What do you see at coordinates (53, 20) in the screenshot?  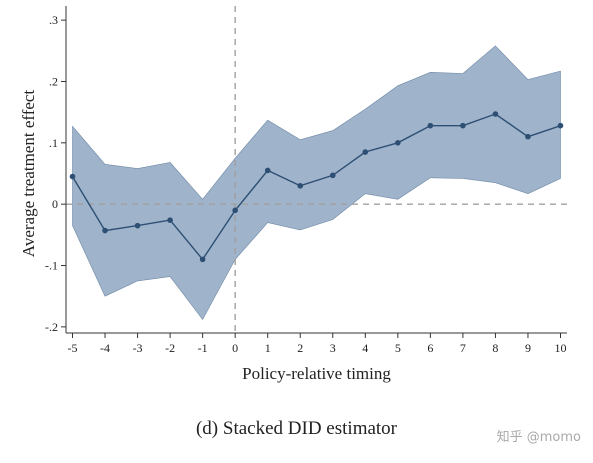 I see `y-tick-label: .3` at bounding box center [53, 20].